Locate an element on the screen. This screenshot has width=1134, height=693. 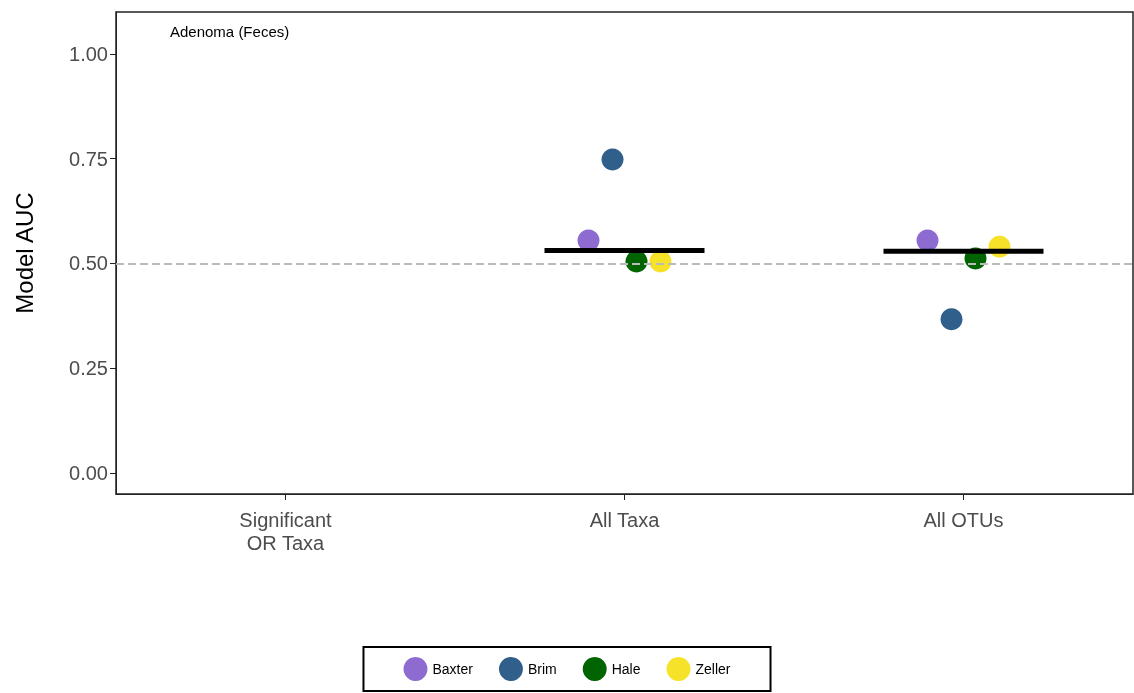
legend-label: Baxter is located at coordinates (453, 669).